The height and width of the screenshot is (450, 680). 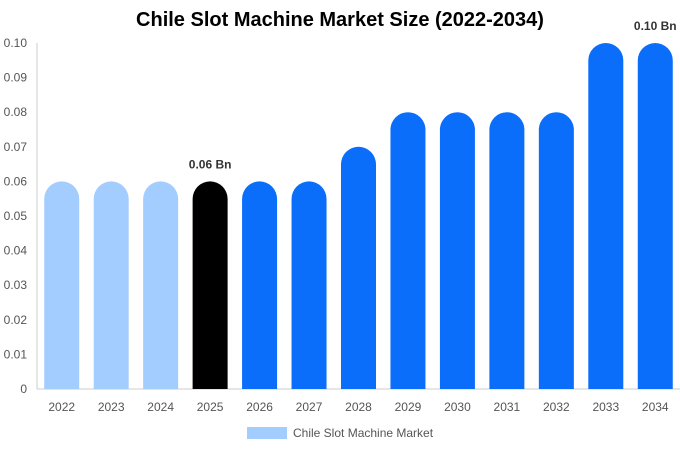 I want to click on bar-2023, so click(x=111, y=285).